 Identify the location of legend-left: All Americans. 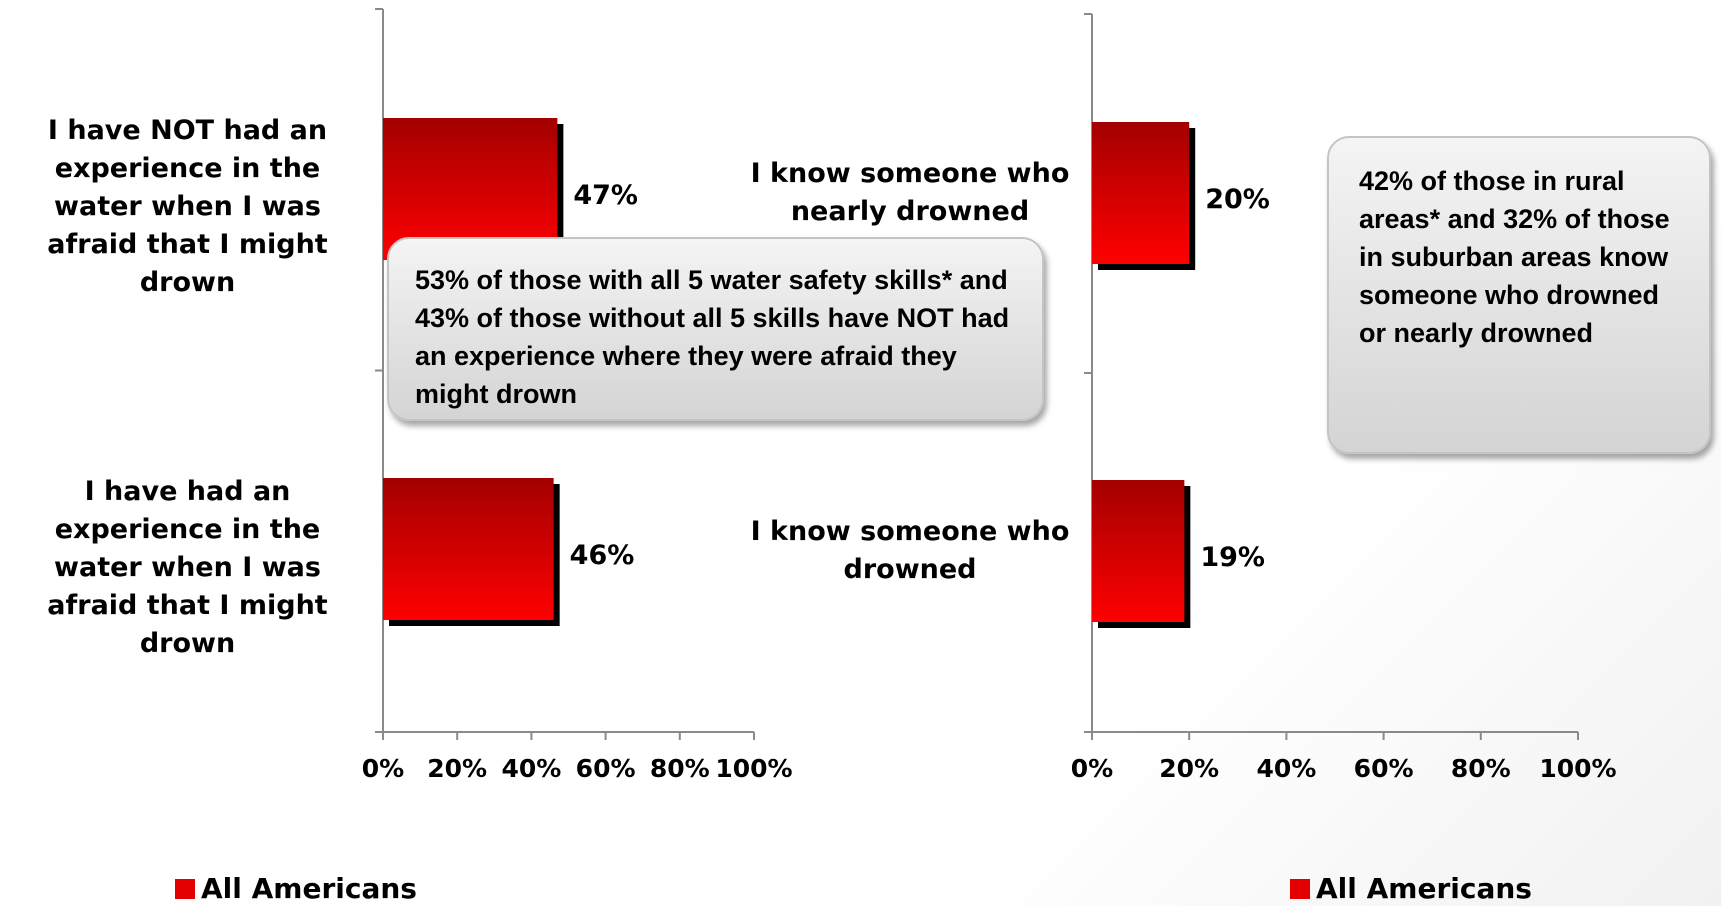
(296, 888).